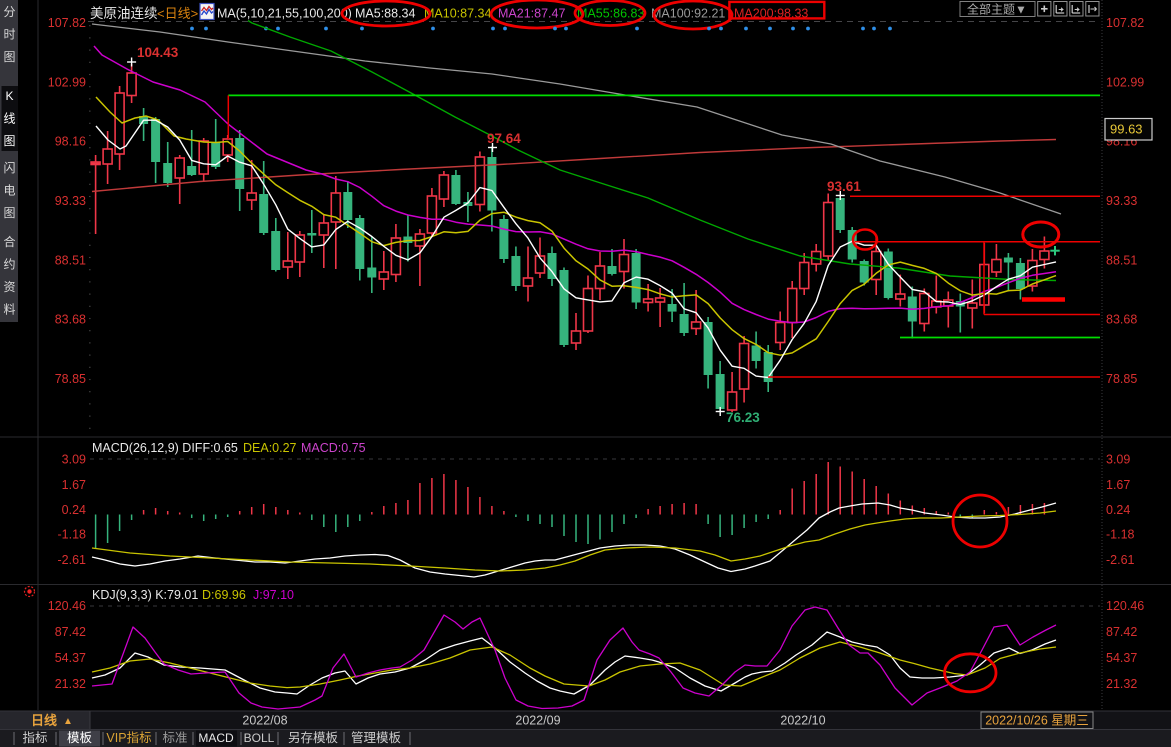 This screenshot has width=1171, height=747. Describe the element at coordinates (313, 738) in the screenshot. I see `svg-text: 另存模板` at that location.